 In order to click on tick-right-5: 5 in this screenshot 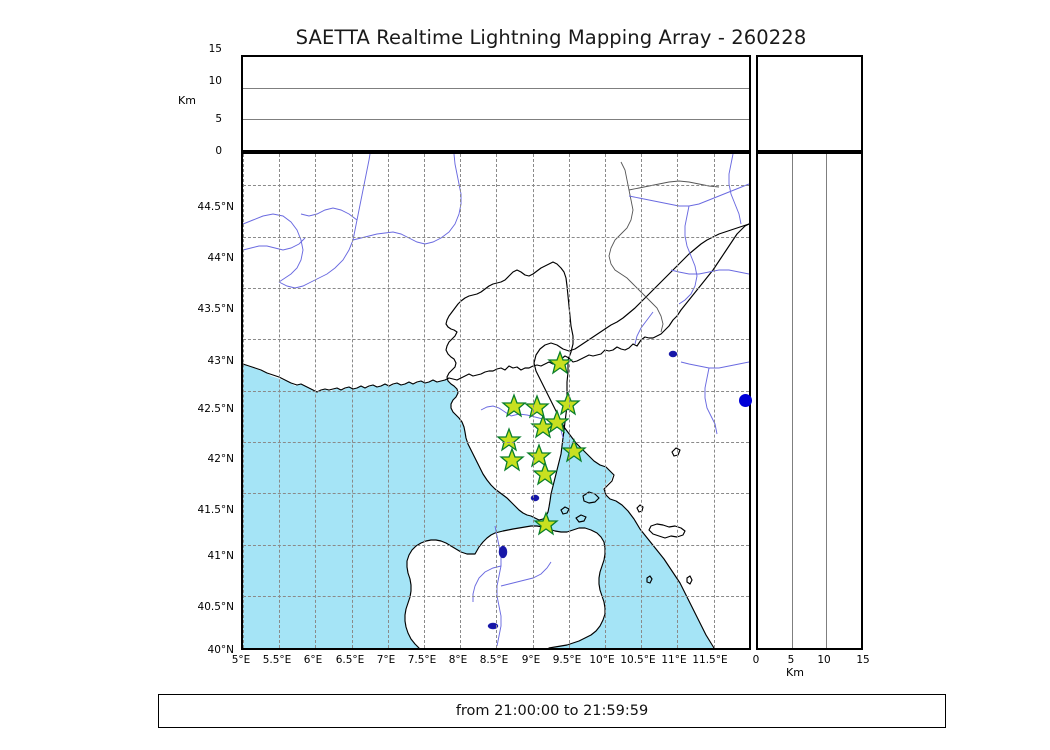, I will do `click(791, 660)`.